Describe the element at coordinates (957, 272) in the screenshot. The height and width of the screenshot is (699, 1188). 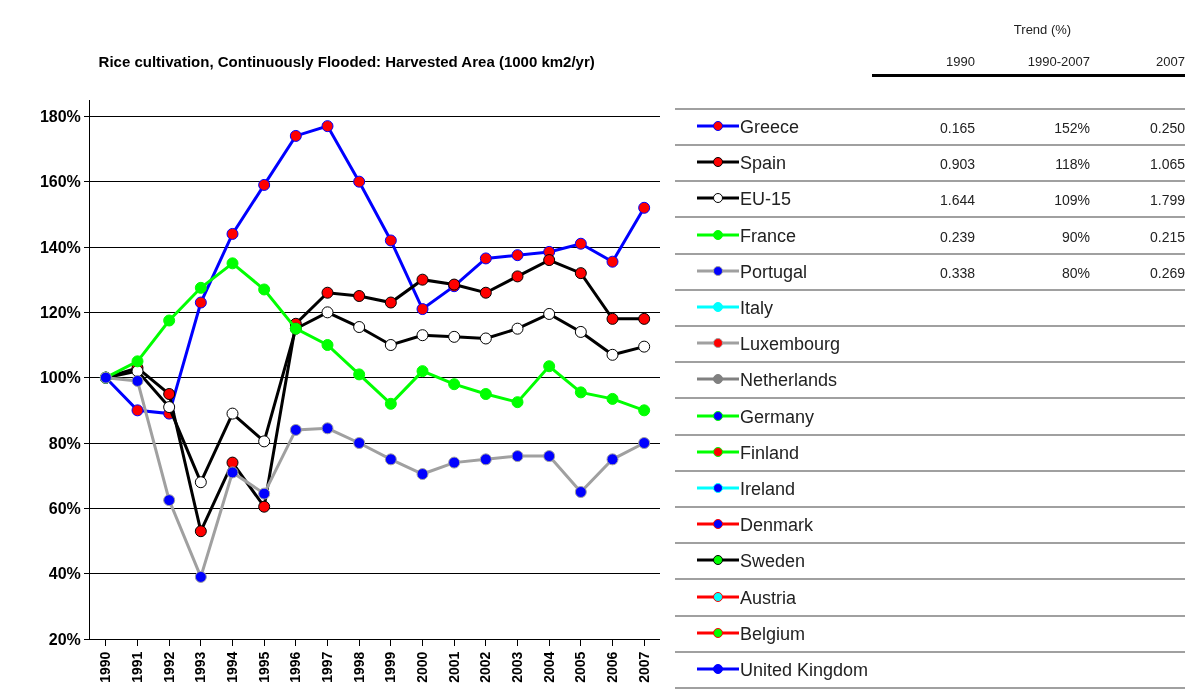
I see `text: 0.338` at that location.